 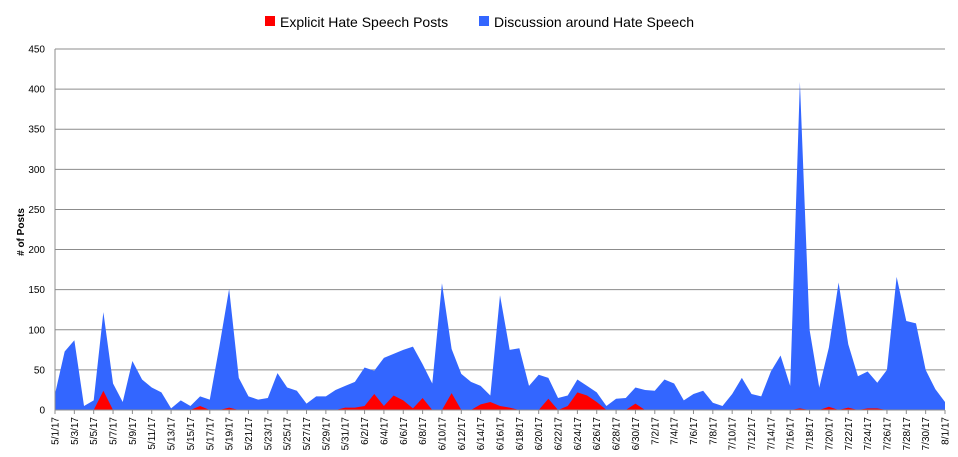 I want to click on x-tick-label: 6/20/17, so click(x=539, y=434).